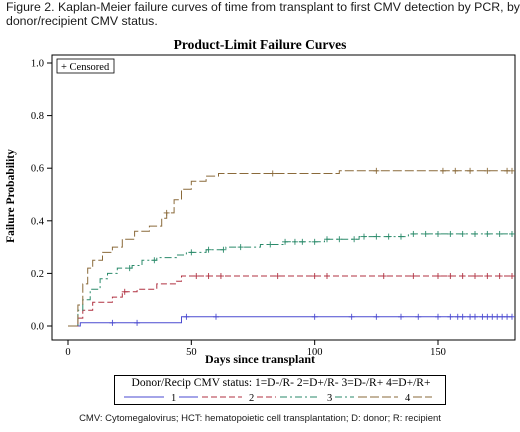  What do you see at coordinates (37, 169) in the screenshot?
I see `y-tick-label: 0.6` at bounding box center [37, 169].